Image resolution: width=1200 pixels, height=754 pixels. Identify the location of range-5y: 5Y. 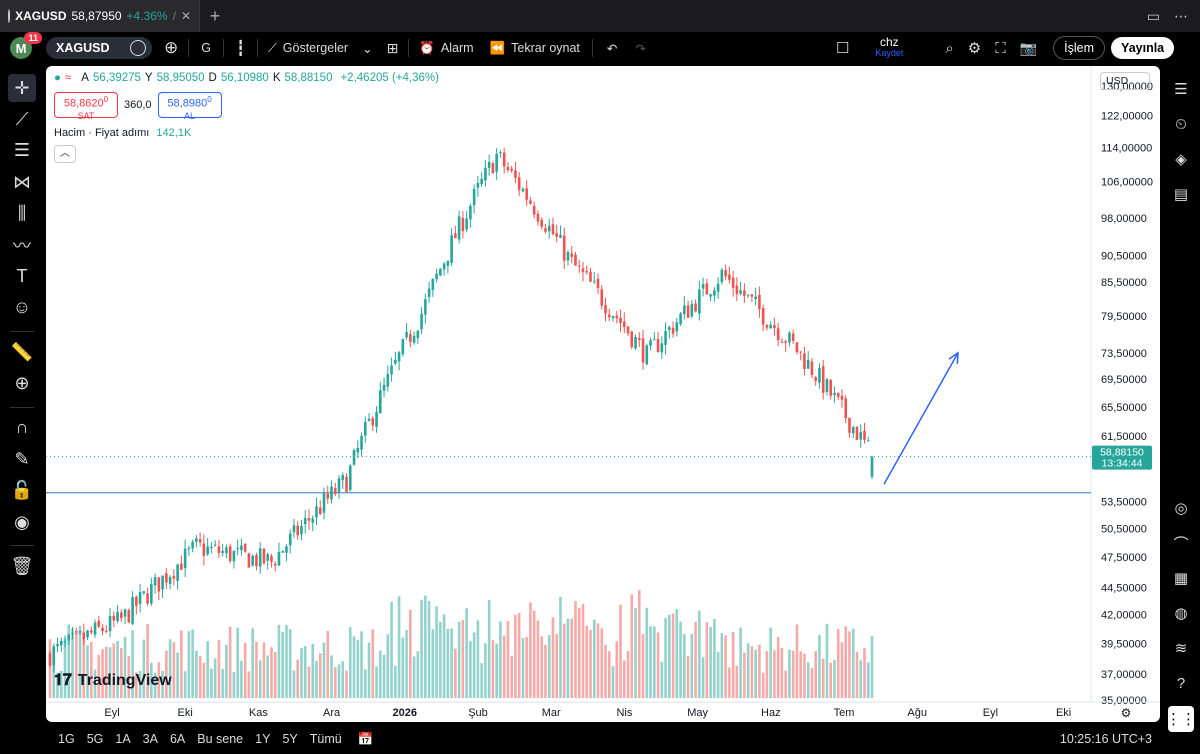
(290, 739).